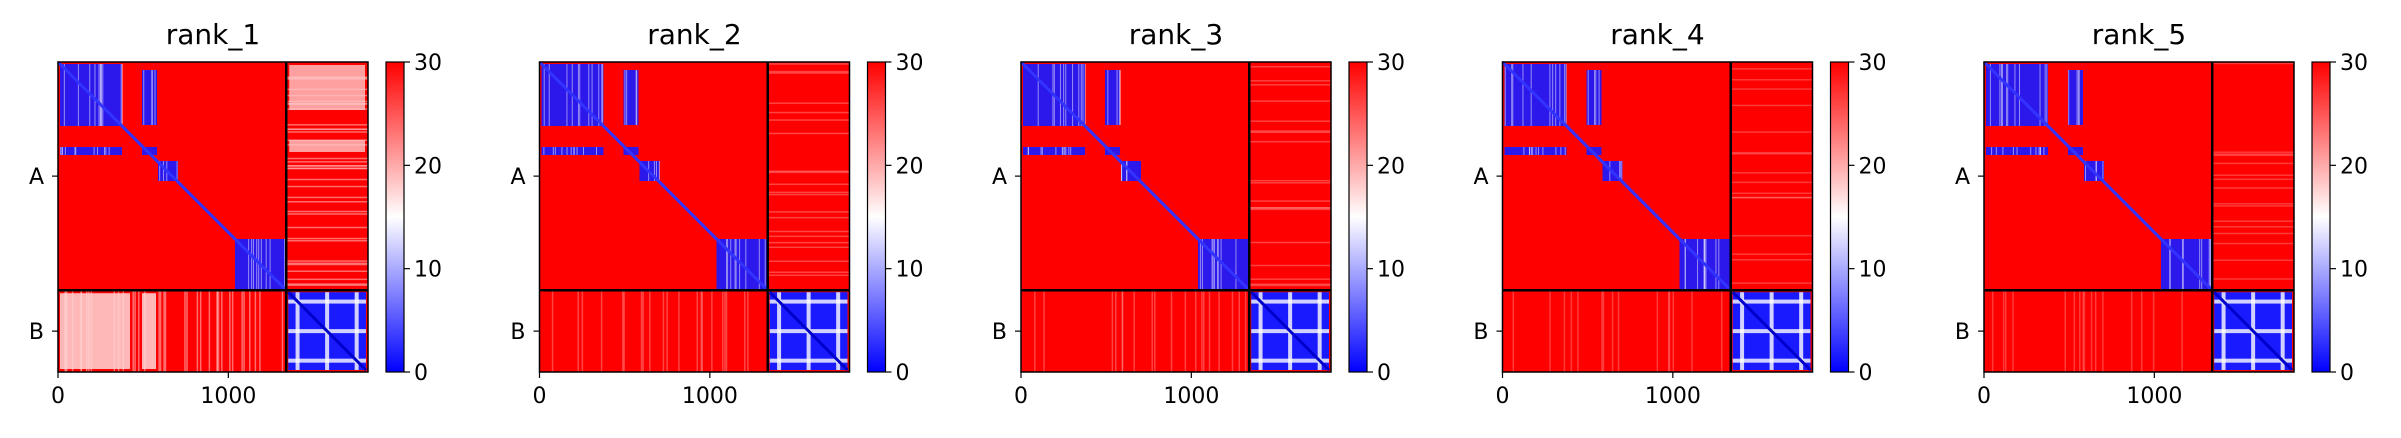 This screenshot has width=2401, height=438. Describe the element at coordinates (1176, 217) in the screenshot. I see `heatmap-frame` at that location.